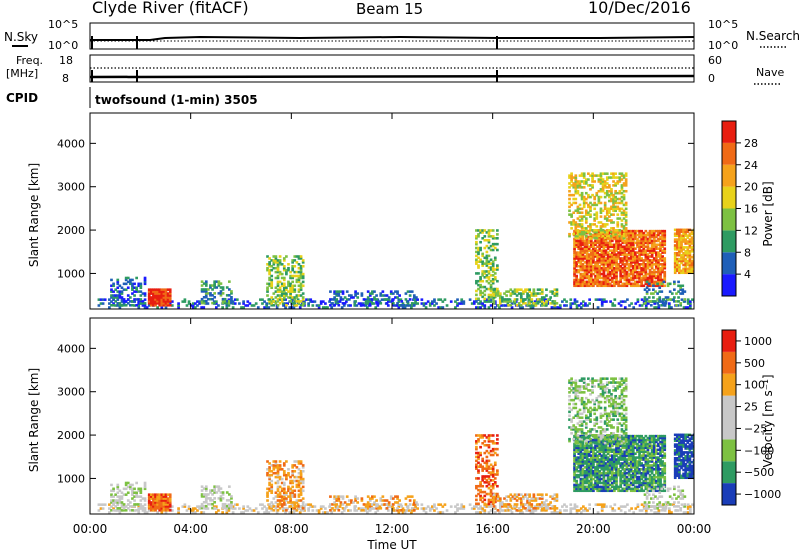  What do you see at coordinates (71, 273) in the screenshot?
I see `y-tick-label: 1000` at bounding box center [71, 273].